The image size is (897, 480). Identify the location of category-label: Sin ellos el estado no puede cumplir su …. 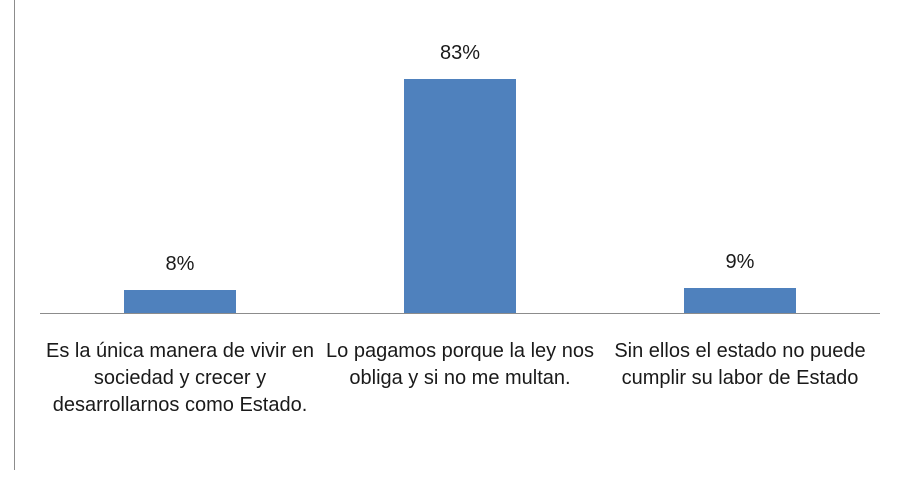
(740, 364).